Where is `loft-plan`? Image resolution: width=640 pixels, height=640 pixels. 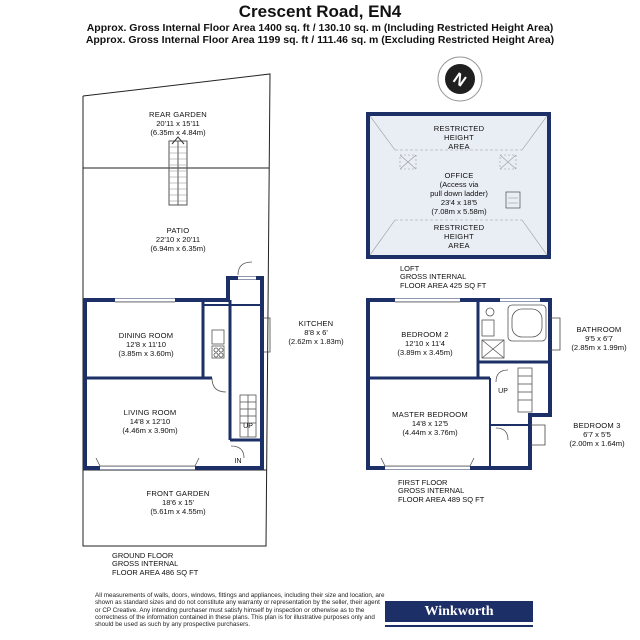
loft-plan is located at coordinates (458, 185).